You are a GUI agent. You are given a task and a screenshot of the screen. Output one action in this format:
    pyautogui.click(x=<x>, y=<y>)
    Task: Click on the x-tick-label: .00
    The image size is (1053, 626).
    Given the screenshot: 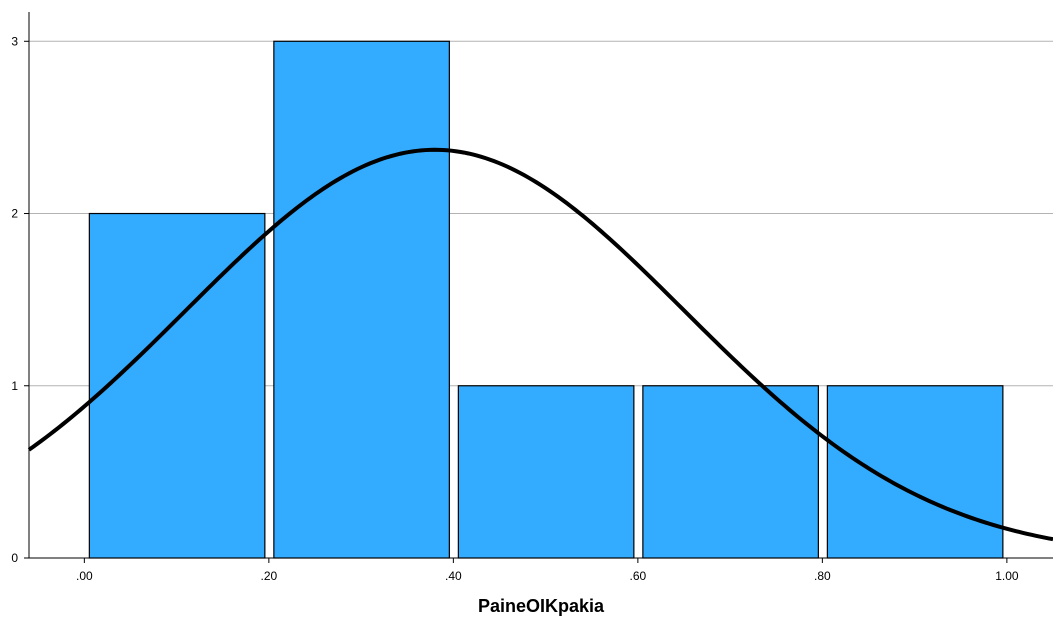 What is the action you would take?
    pyautogui.click(x=84, y=576)
    